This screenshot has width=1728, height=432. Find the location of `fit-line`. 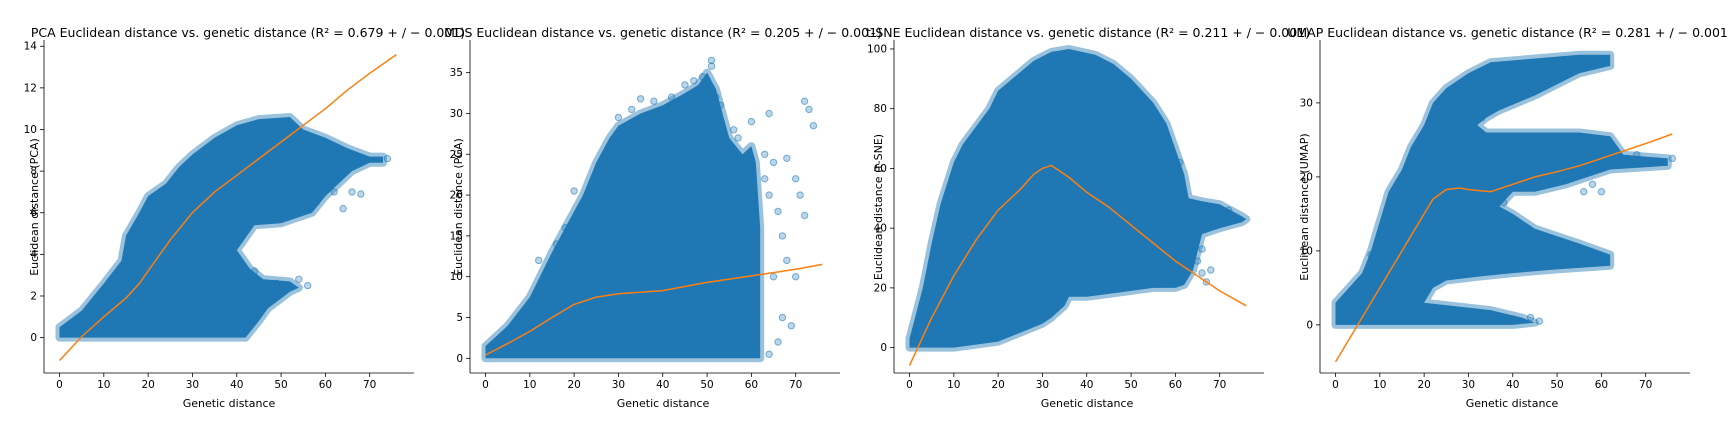

fit-line is located at coordinates (1503, 248).